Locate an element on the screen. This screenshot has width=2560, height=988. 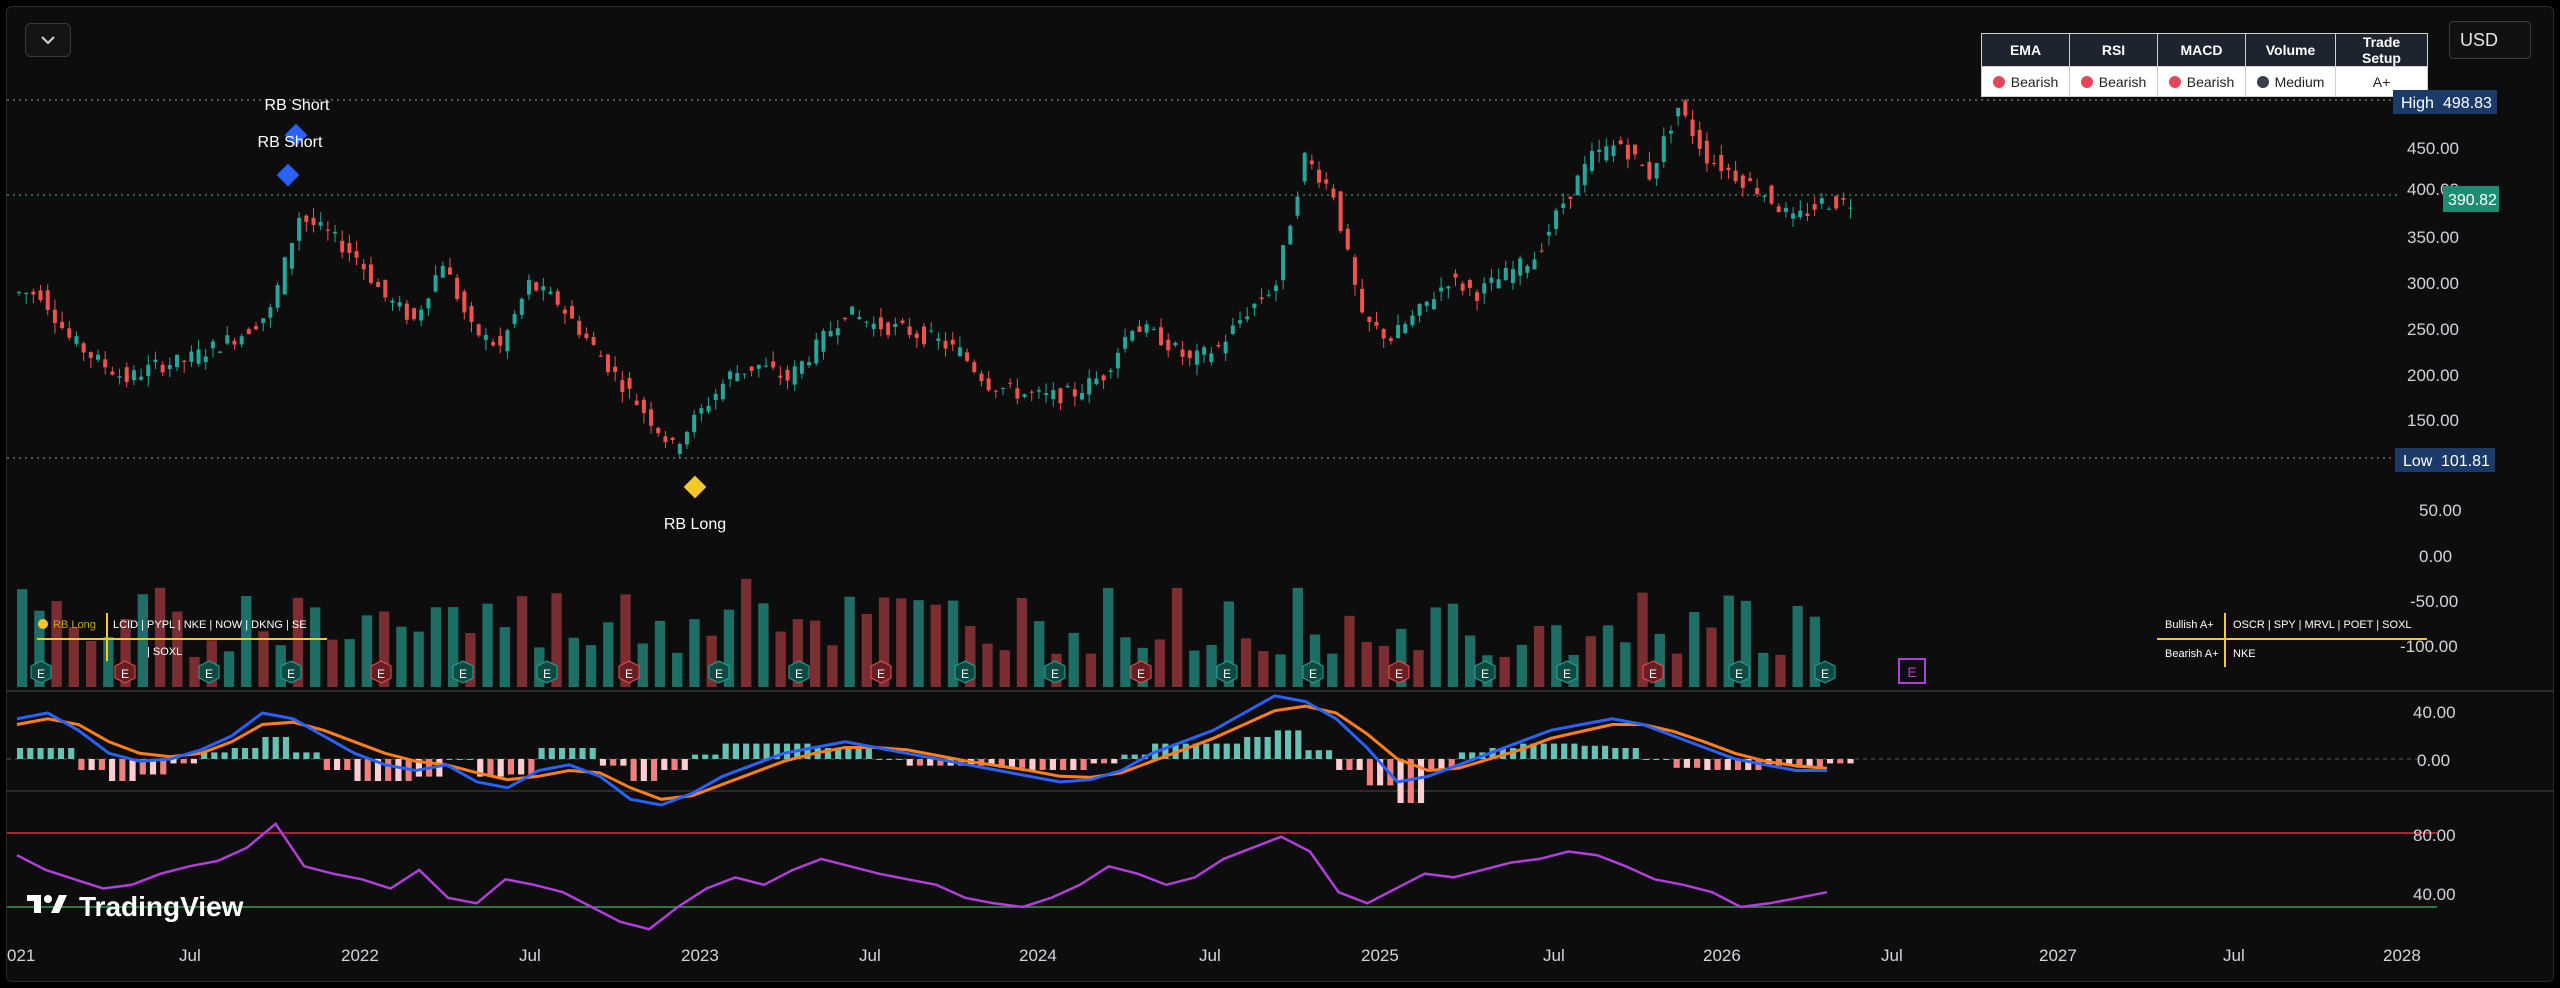
low-tag-value: 101.81 is located at coordinates (2465, 461).